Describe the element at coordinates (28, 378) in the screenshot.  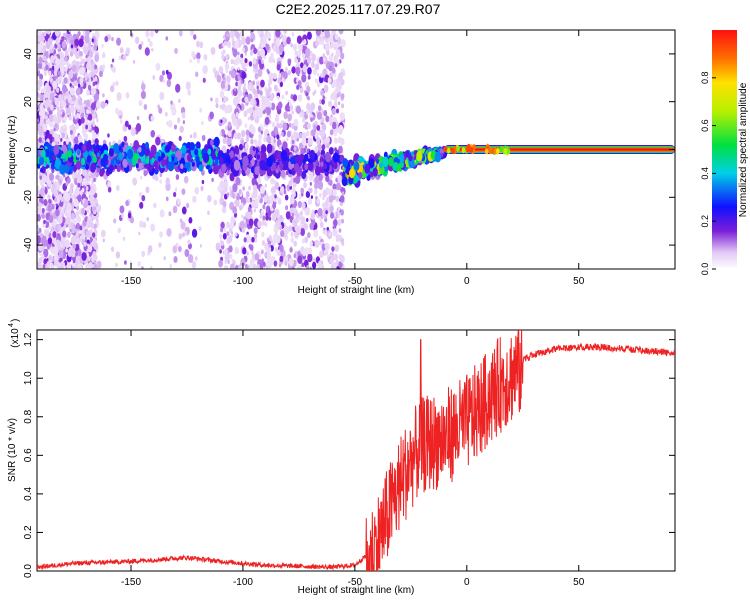
I see `y-tick-label: 1.0` at that location.